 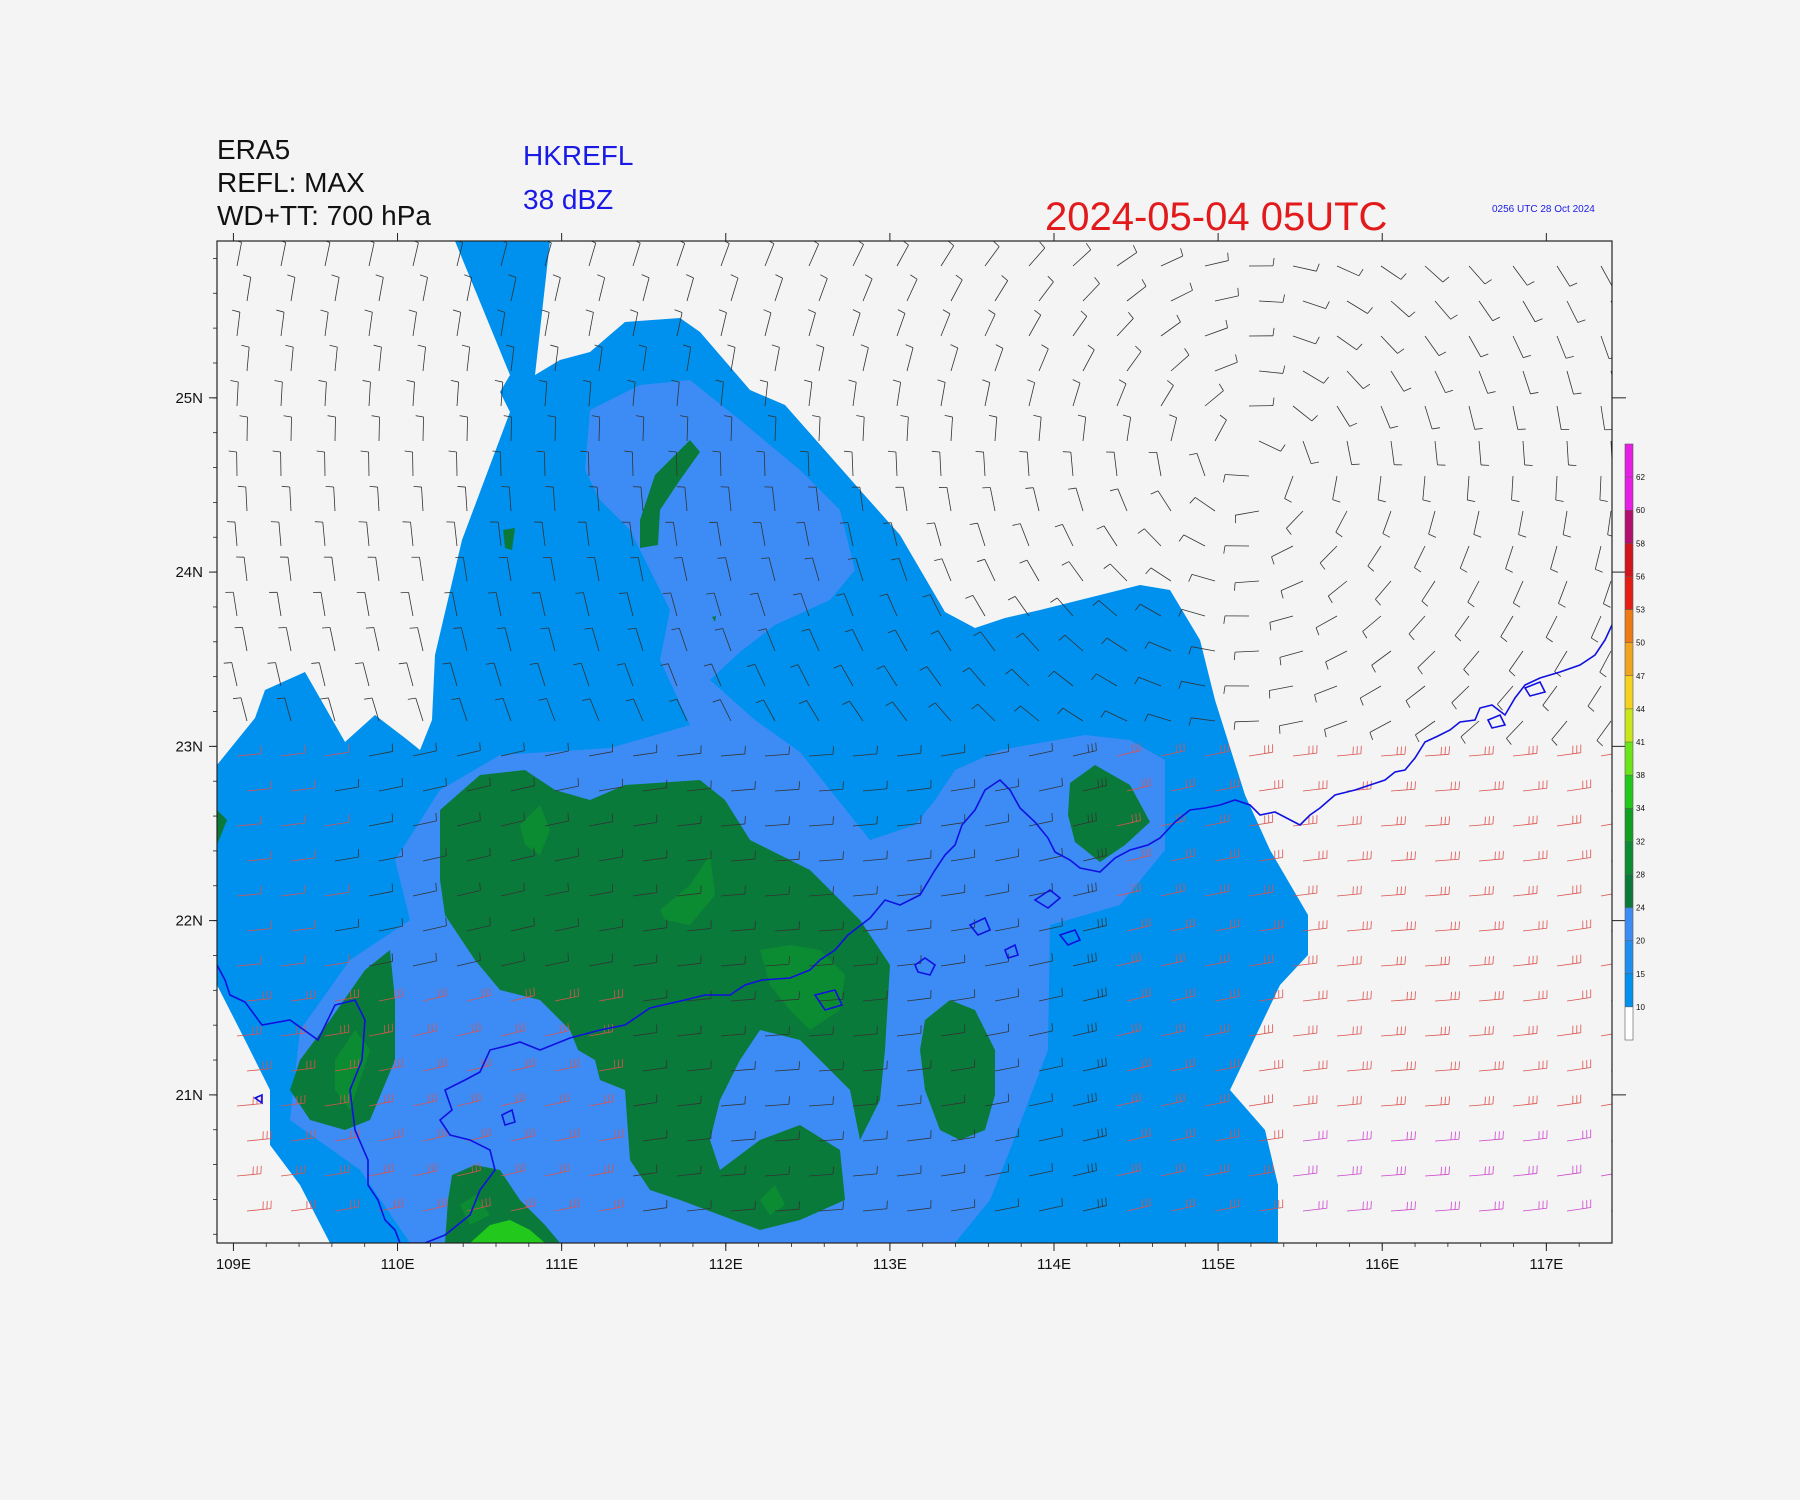 What do you see at coordinates (509, 539) in the screenshot?
I see `reflectivity-28dbz-speck` at bounding box center [509, 539].